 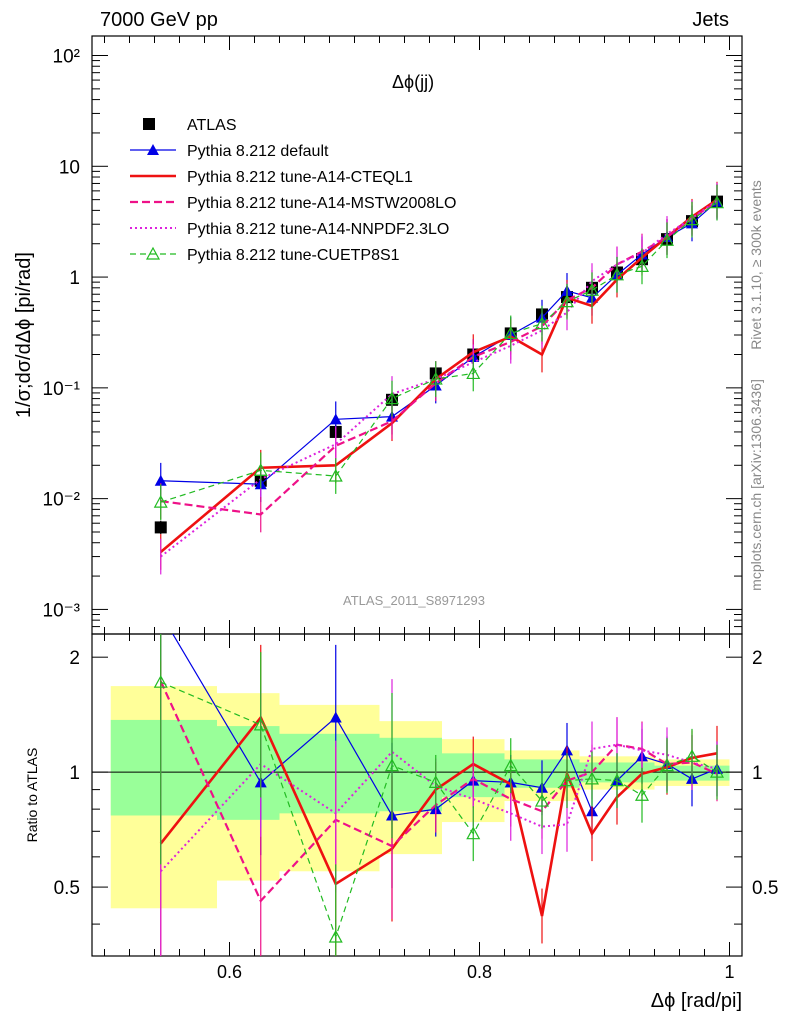 What do you see at coordinates (62, 389) in the screenshot?
I see `y-tick-label: 10⁻¹` at bounding box center [62, 389].